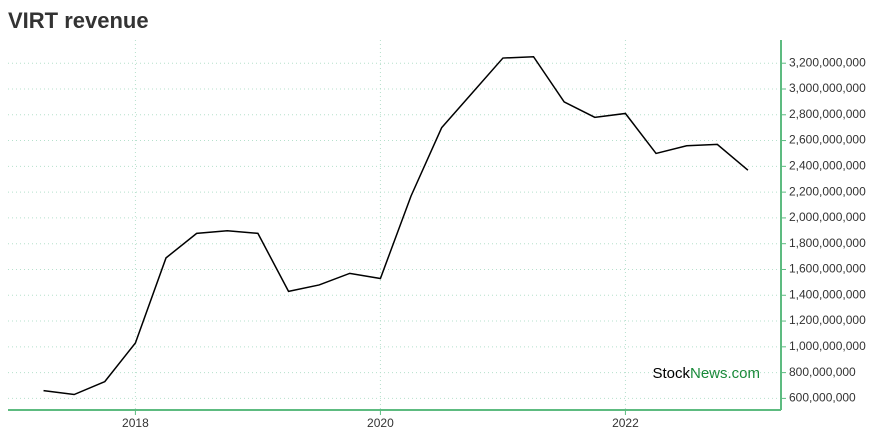 The image size is (880, 440). What do you see at coordinates (827, 243) in the screenshot?
I see `y-tick-label: 1,800,000,000` at bounding box center [827, 243].